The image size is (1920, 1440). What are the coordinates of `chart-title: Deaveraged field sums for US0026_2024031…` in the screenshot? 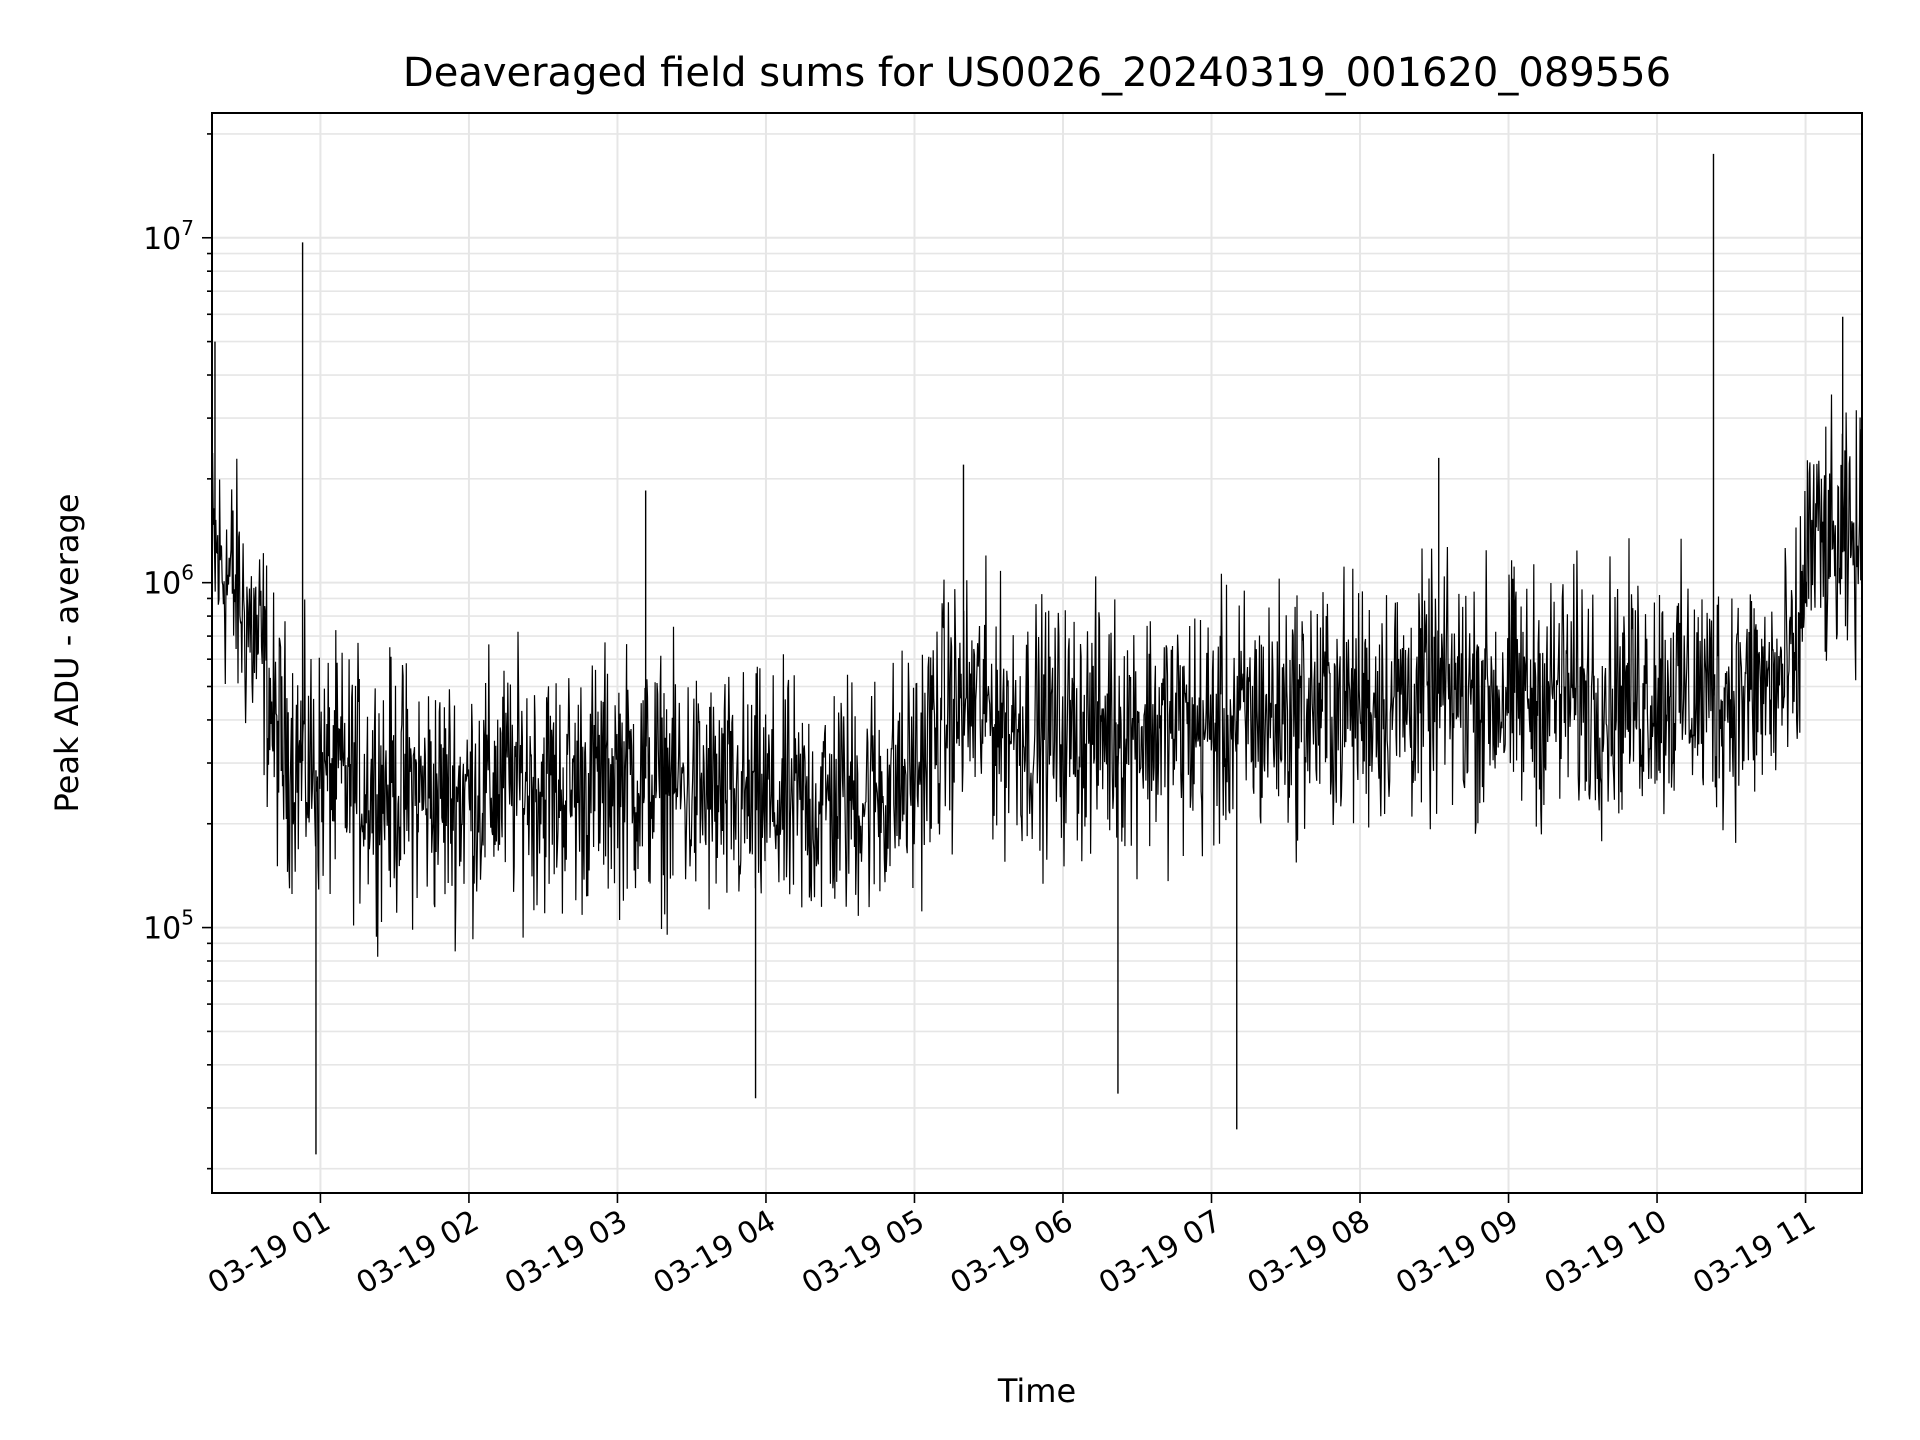 It's located at (1037, 73).